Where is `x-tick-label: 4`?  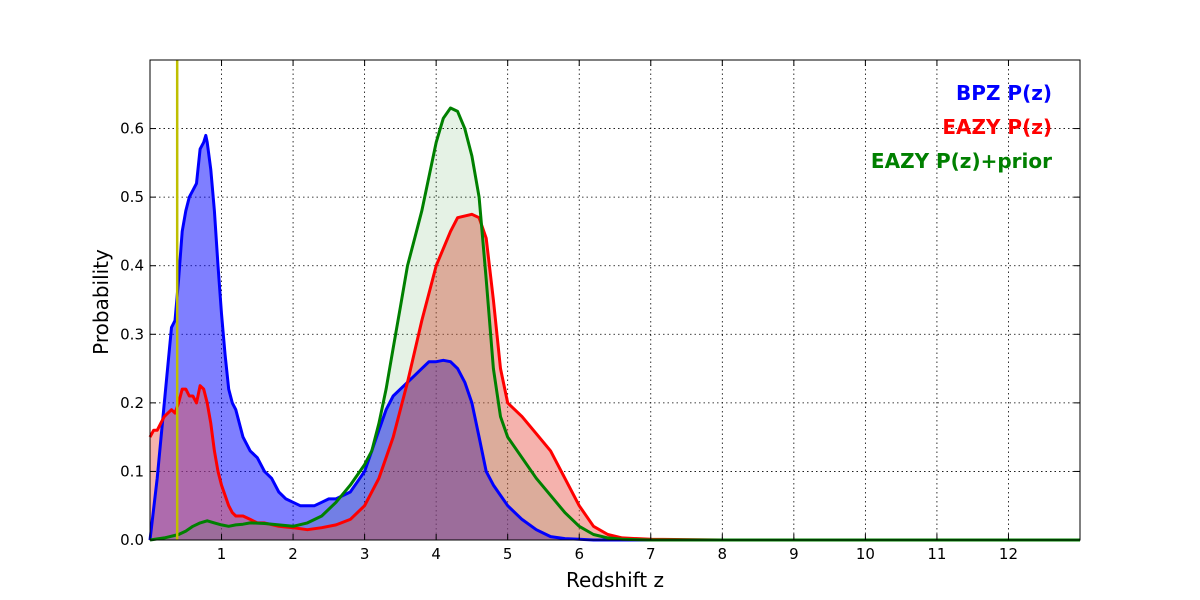
x-tick-label: 4 is located at coordinates (436, 554).